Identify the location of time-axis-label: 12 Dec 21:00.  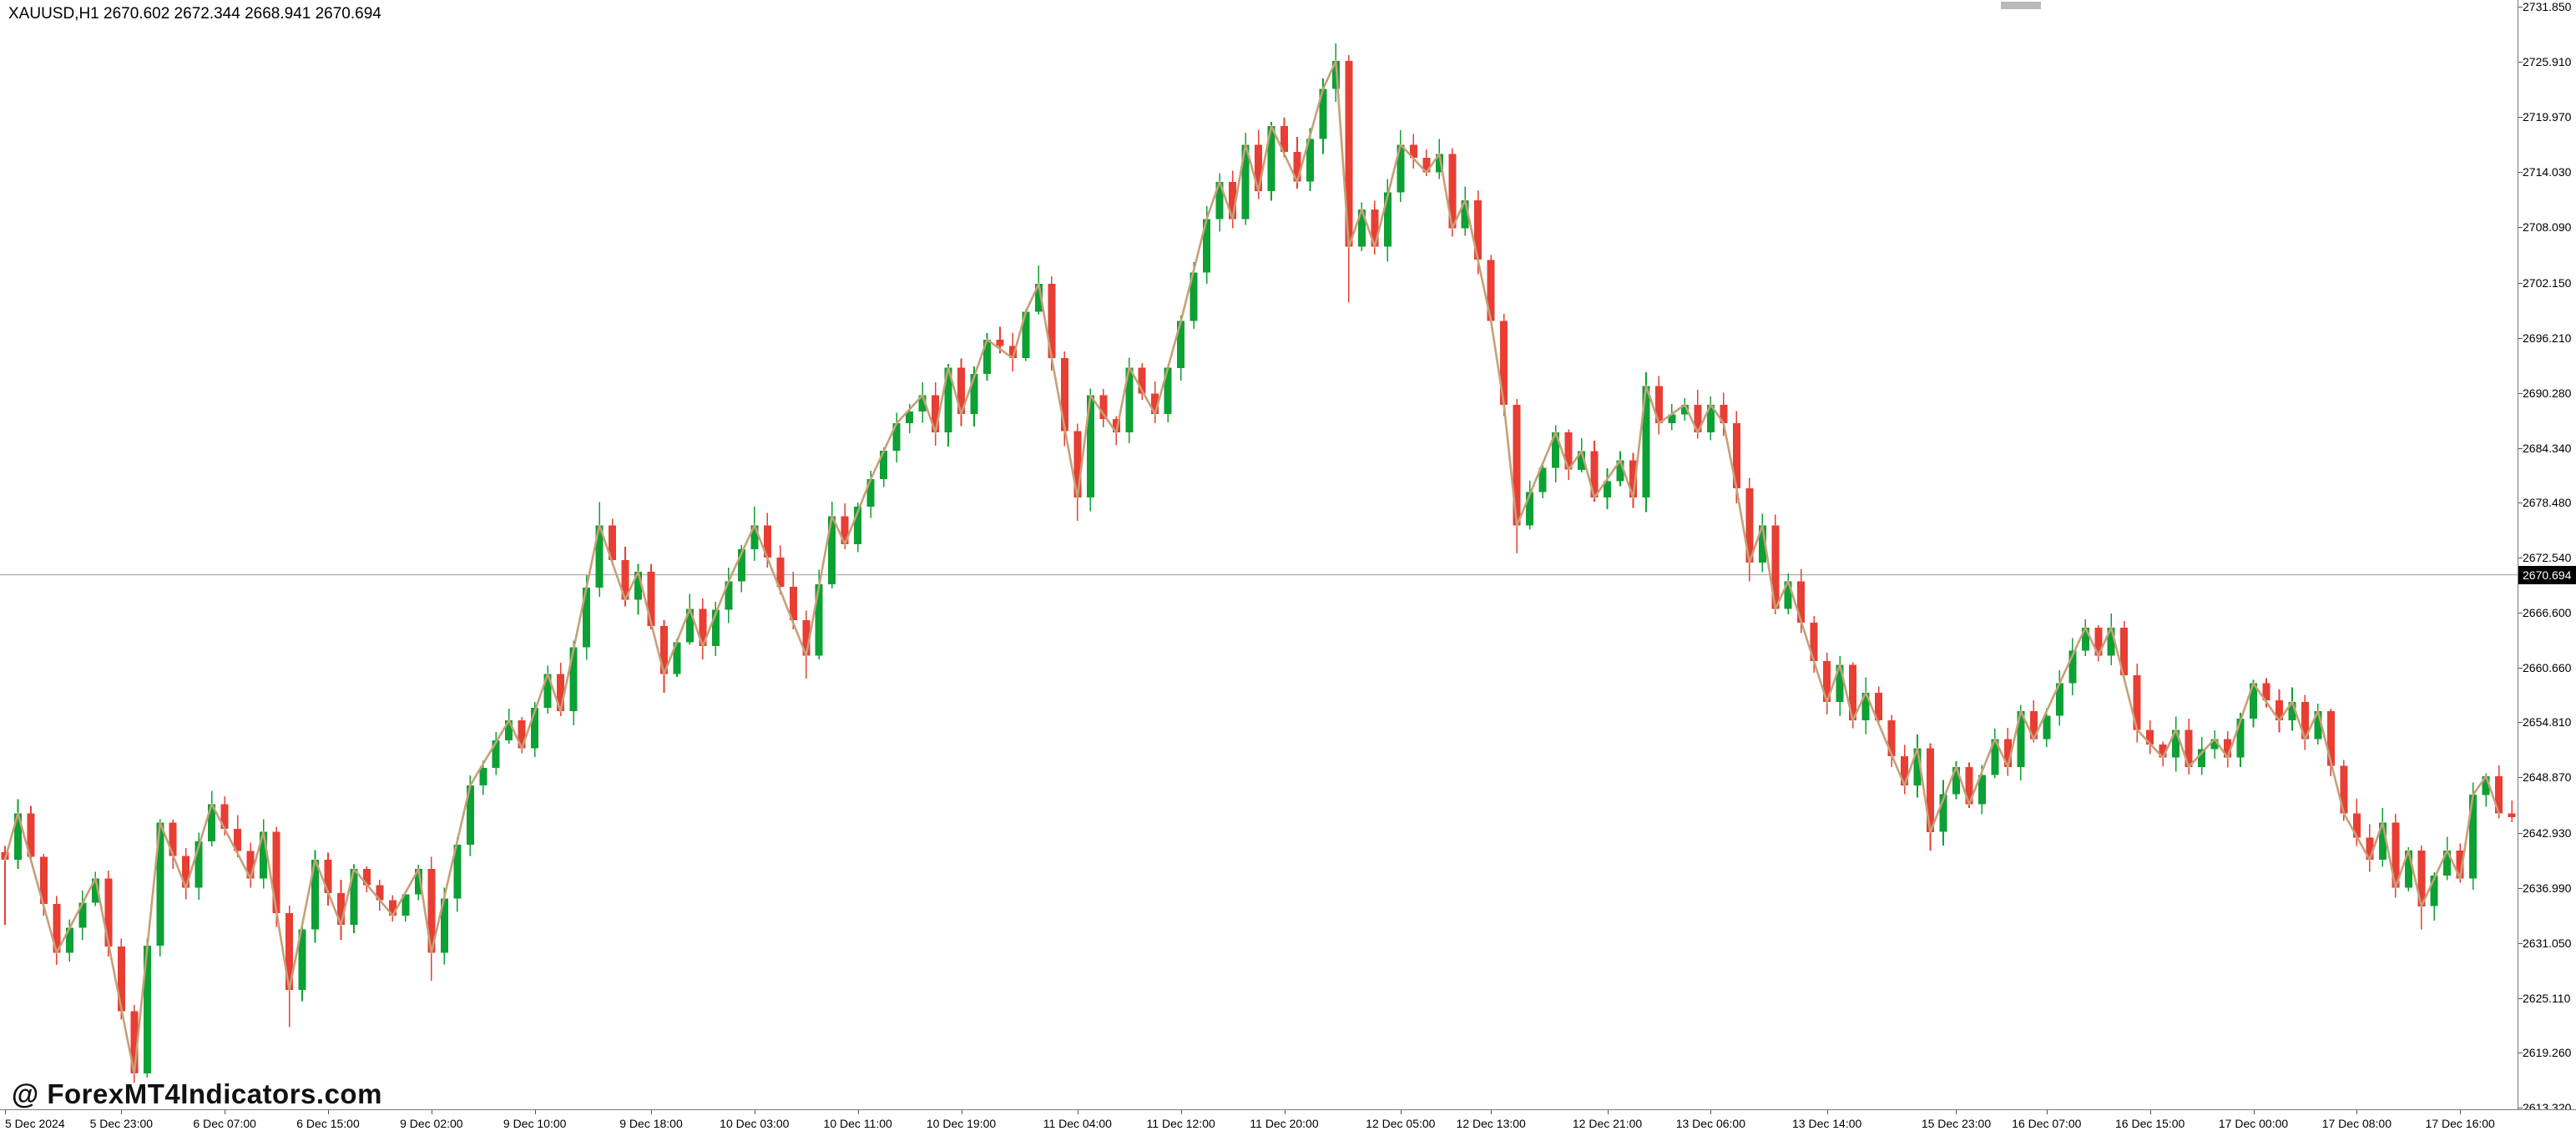
(1607, 1124).